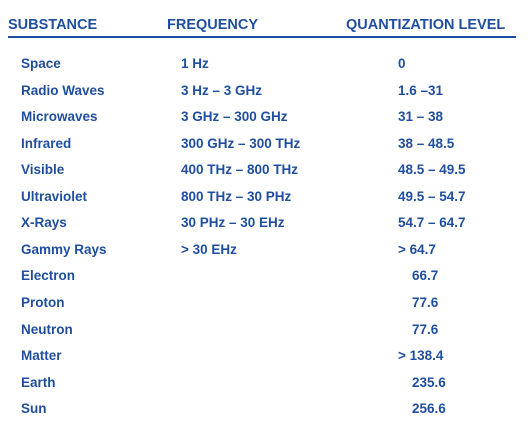  Describe the element at coordinates (421, 90) in the screenshot. I see `level-cell: 1.6 –31` at that location.